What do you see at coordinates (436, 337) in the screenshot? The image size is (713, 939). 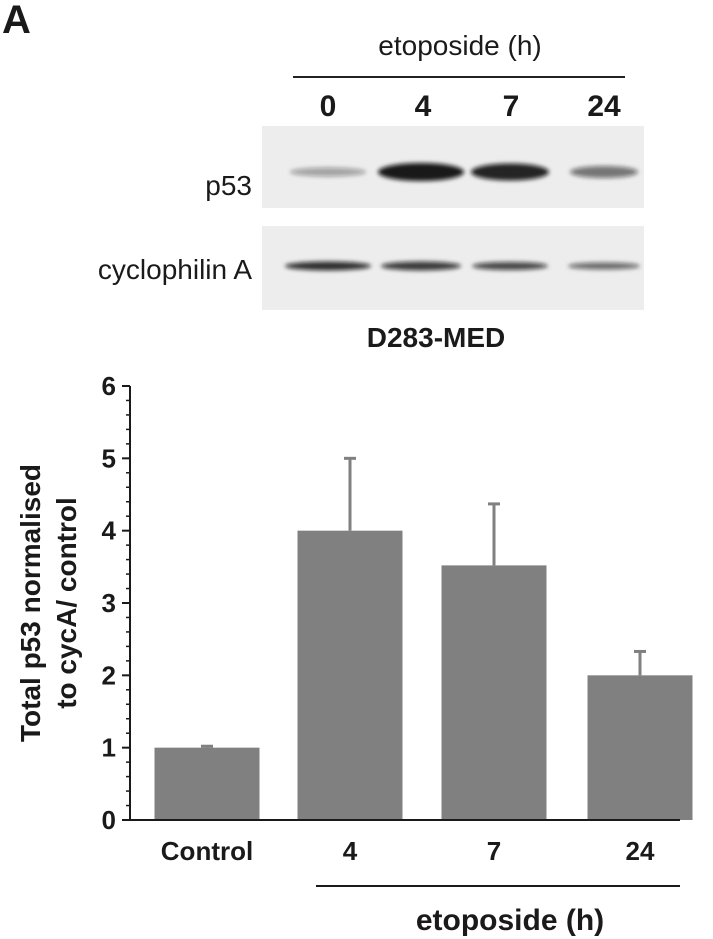 I see `cell-line-label: D283-MED` at bounding box center [436, 337].